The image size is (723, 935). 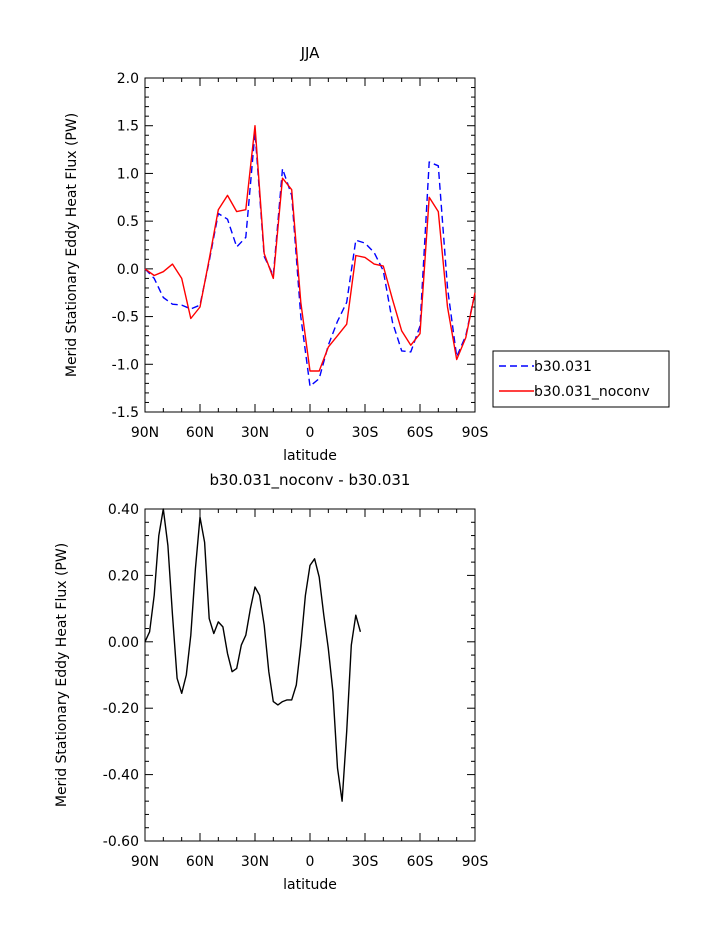 What do you see at coordinates (128, 270) in the screenshot?
I see `y-tick-label: 0.0` at bounding box center [128, 270].